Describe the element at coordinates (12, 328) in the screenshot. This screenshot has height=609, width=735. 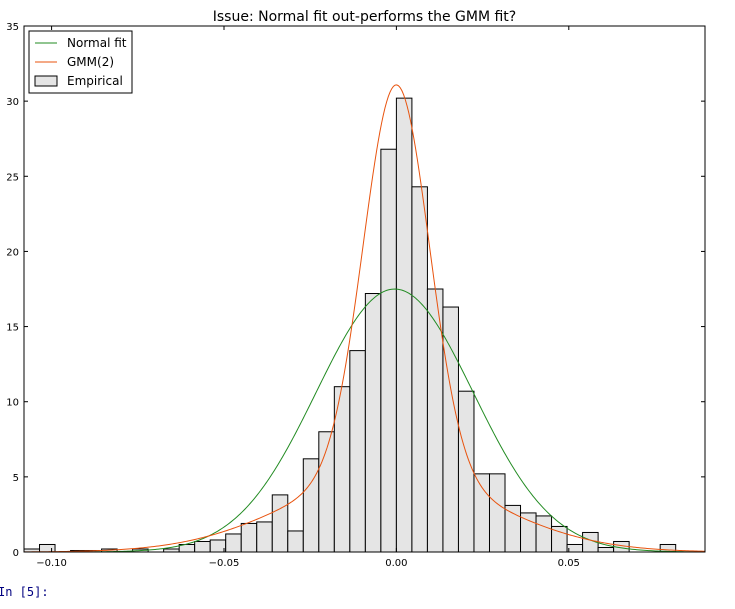
I see `y-tick-label: 15` at that location.